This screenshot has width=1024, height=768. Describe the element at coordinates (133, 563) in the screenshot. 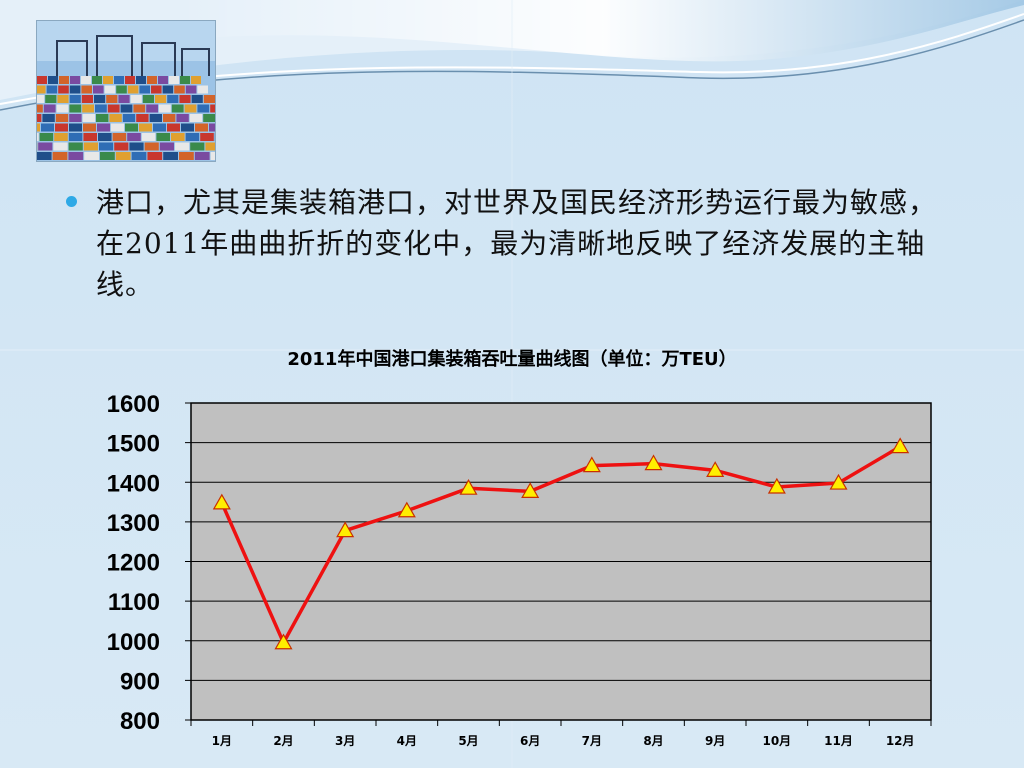

I see `y-tick-label: 1200` at that location.